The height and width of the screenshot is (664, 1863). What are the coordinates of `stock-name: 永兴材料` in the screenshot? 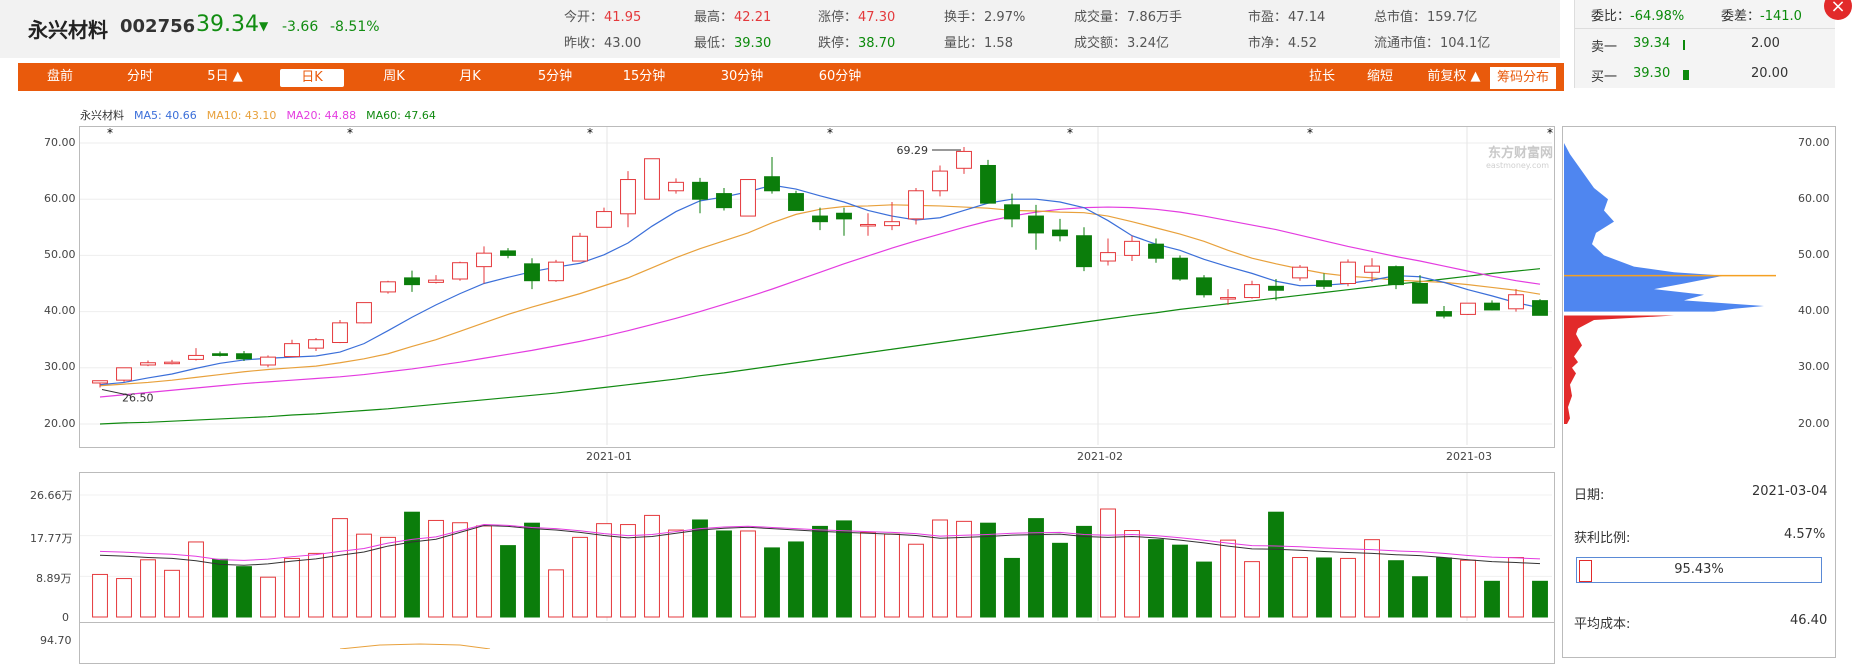 It's located at (68, 30).